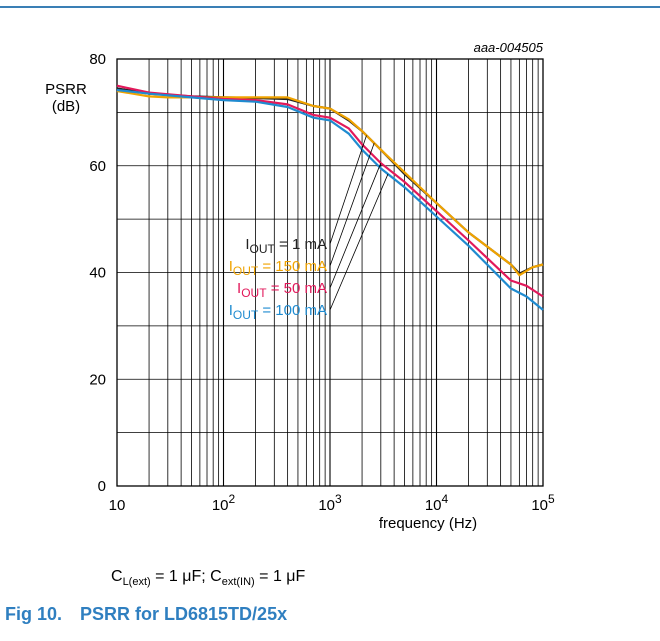  Describe the element at coordinates (428, 523) in the screenshot. I see `x-axis-label: frequency (Hz)` at that location.